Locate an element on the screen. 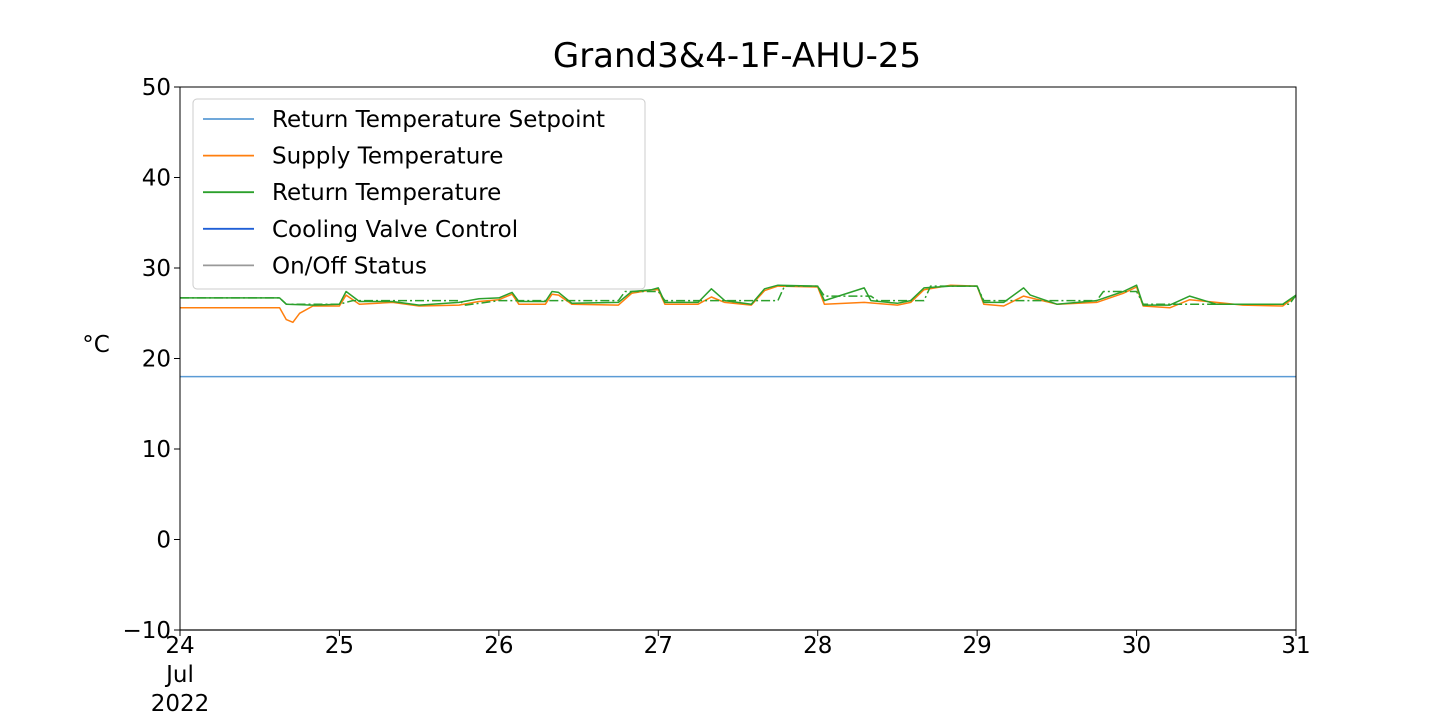 The image size is (1440, 724). x-tick-label: 30 is located at coordinates (1136, 646).